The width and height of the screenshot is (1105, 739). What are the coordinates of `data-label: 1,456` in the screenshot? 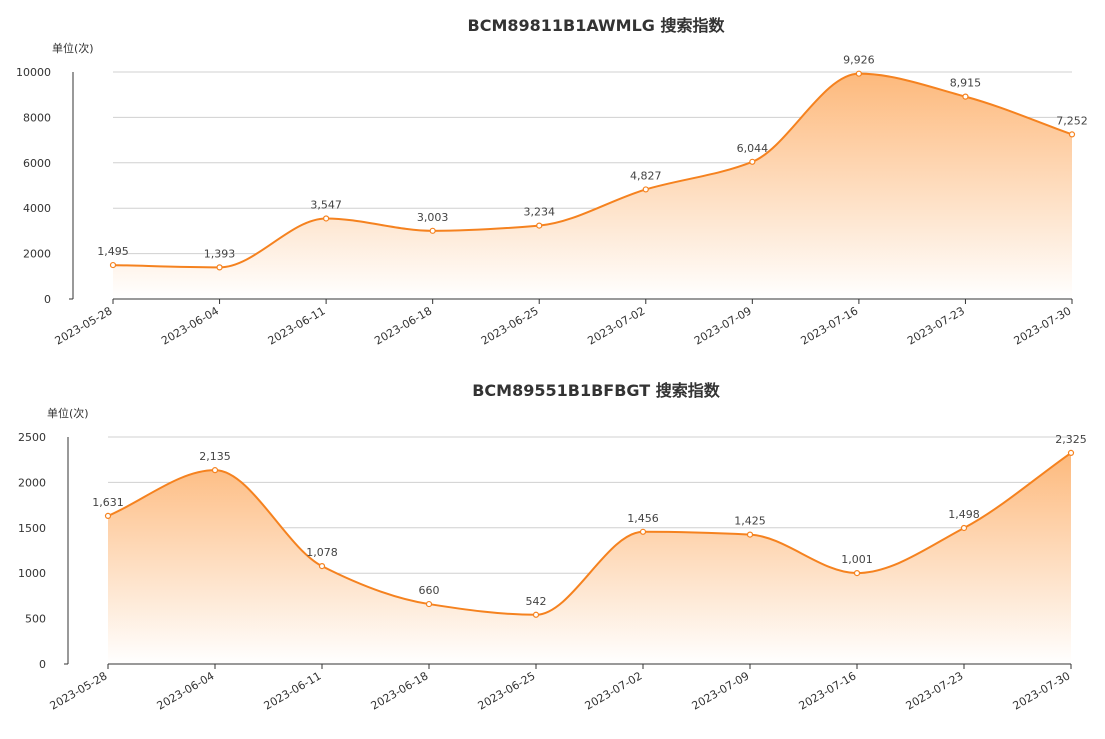 It's located at (643, 518).